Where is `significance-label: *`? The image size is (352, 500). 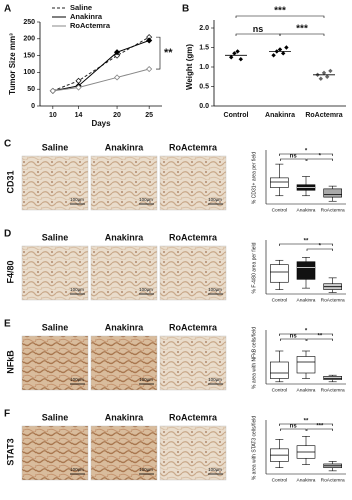 significance-label: * is located at coordinates (306, 152).